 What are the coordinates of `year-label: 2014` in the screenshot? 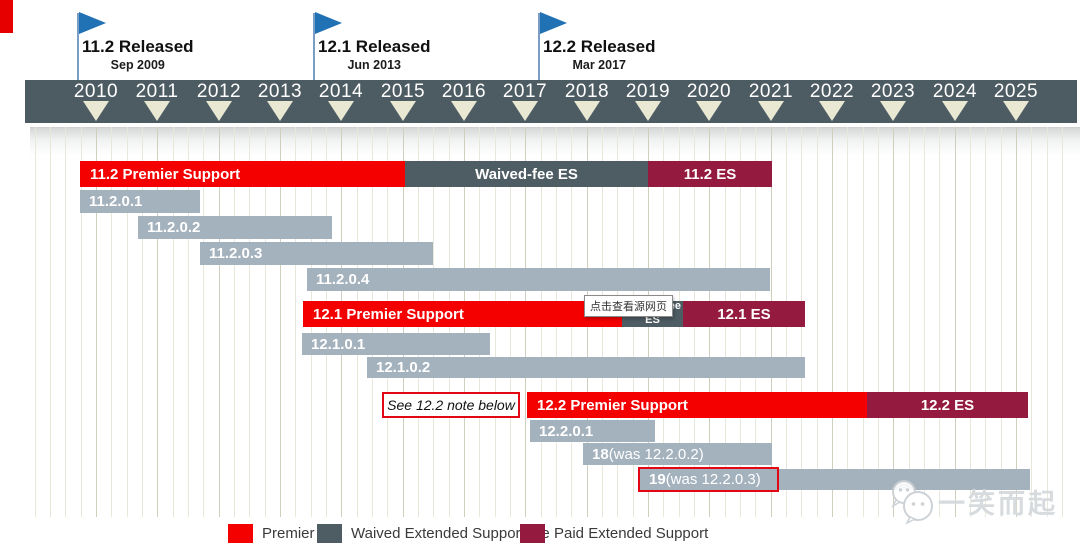 It's located at (341, 91).